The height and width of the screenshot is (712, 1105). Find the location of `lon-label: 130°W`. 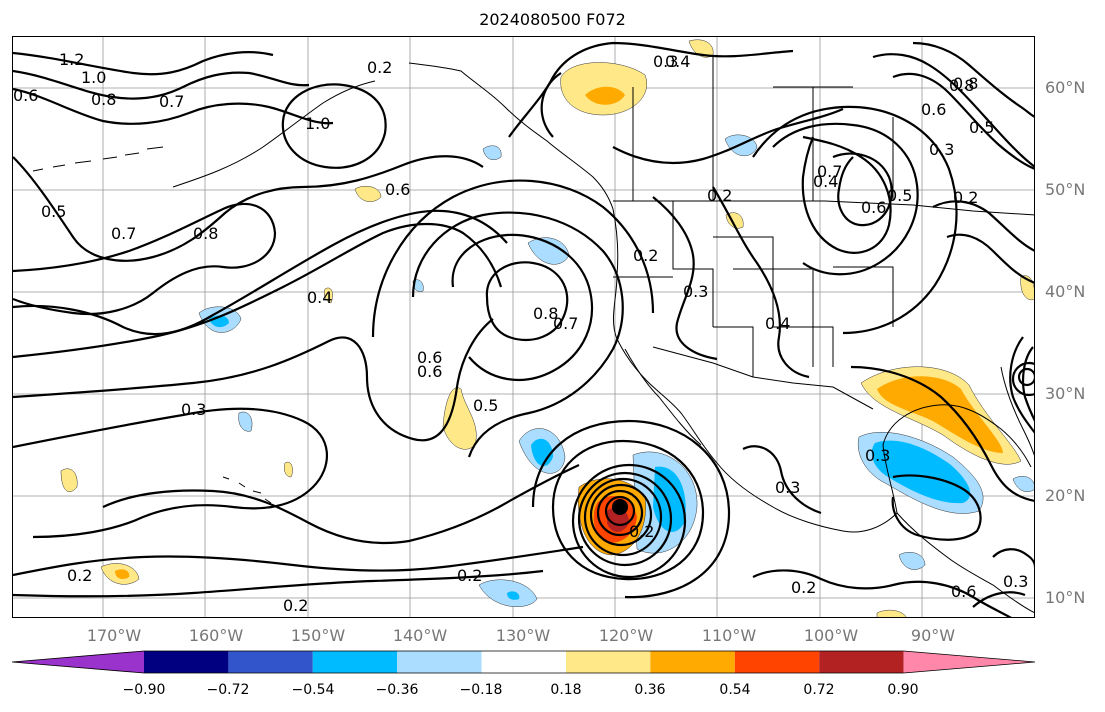

lon-label: 130°W is located at coordinates (523, 635).